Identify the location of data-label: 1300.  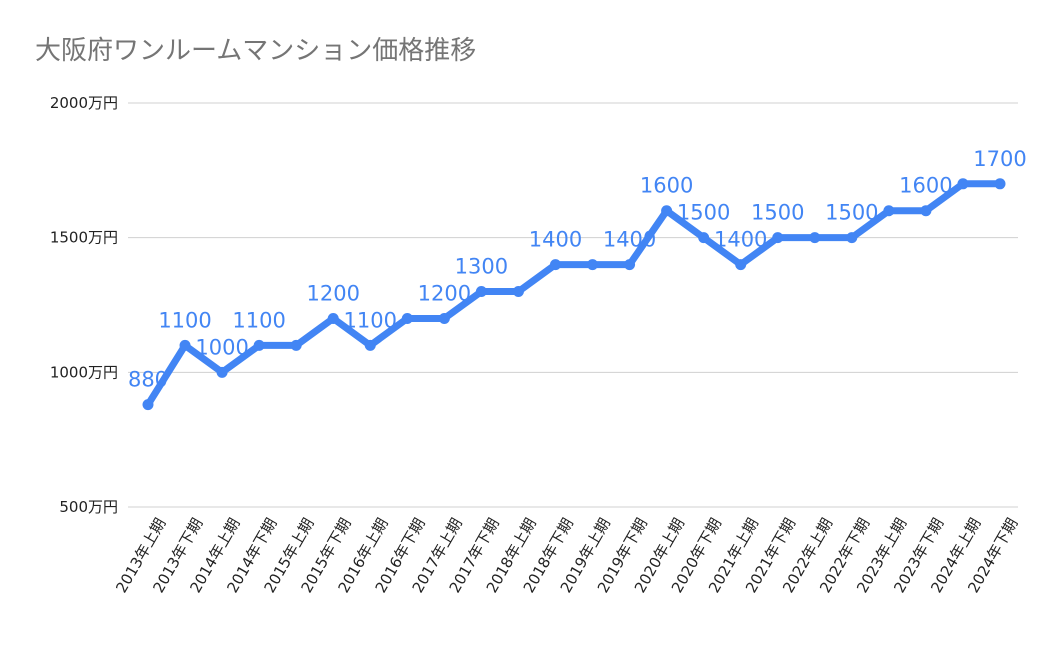
(481, 267).